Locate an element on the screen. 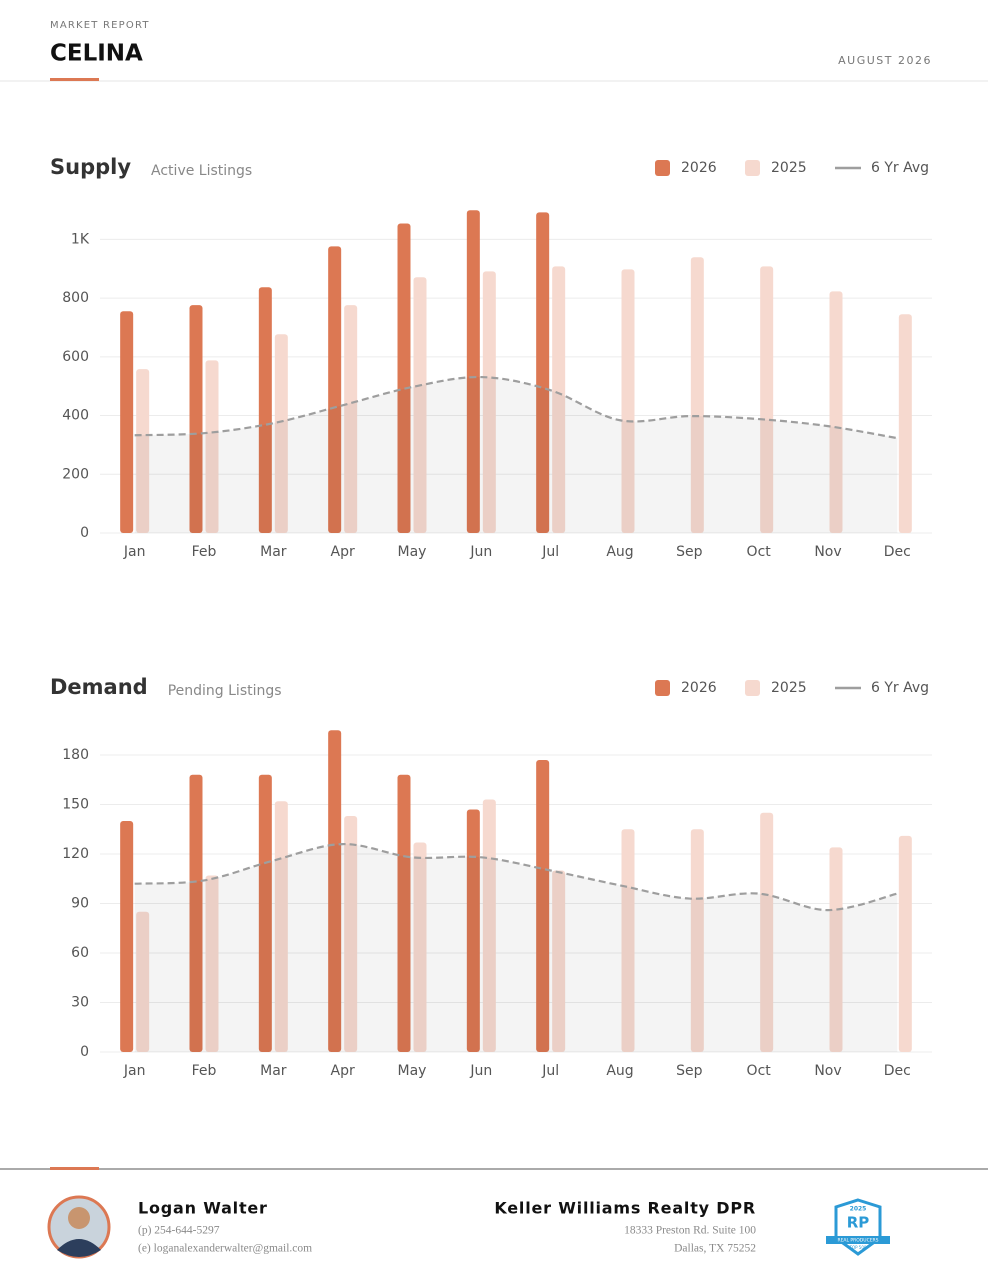  y-tick-label: 180 is located at coordinates (75, 755).